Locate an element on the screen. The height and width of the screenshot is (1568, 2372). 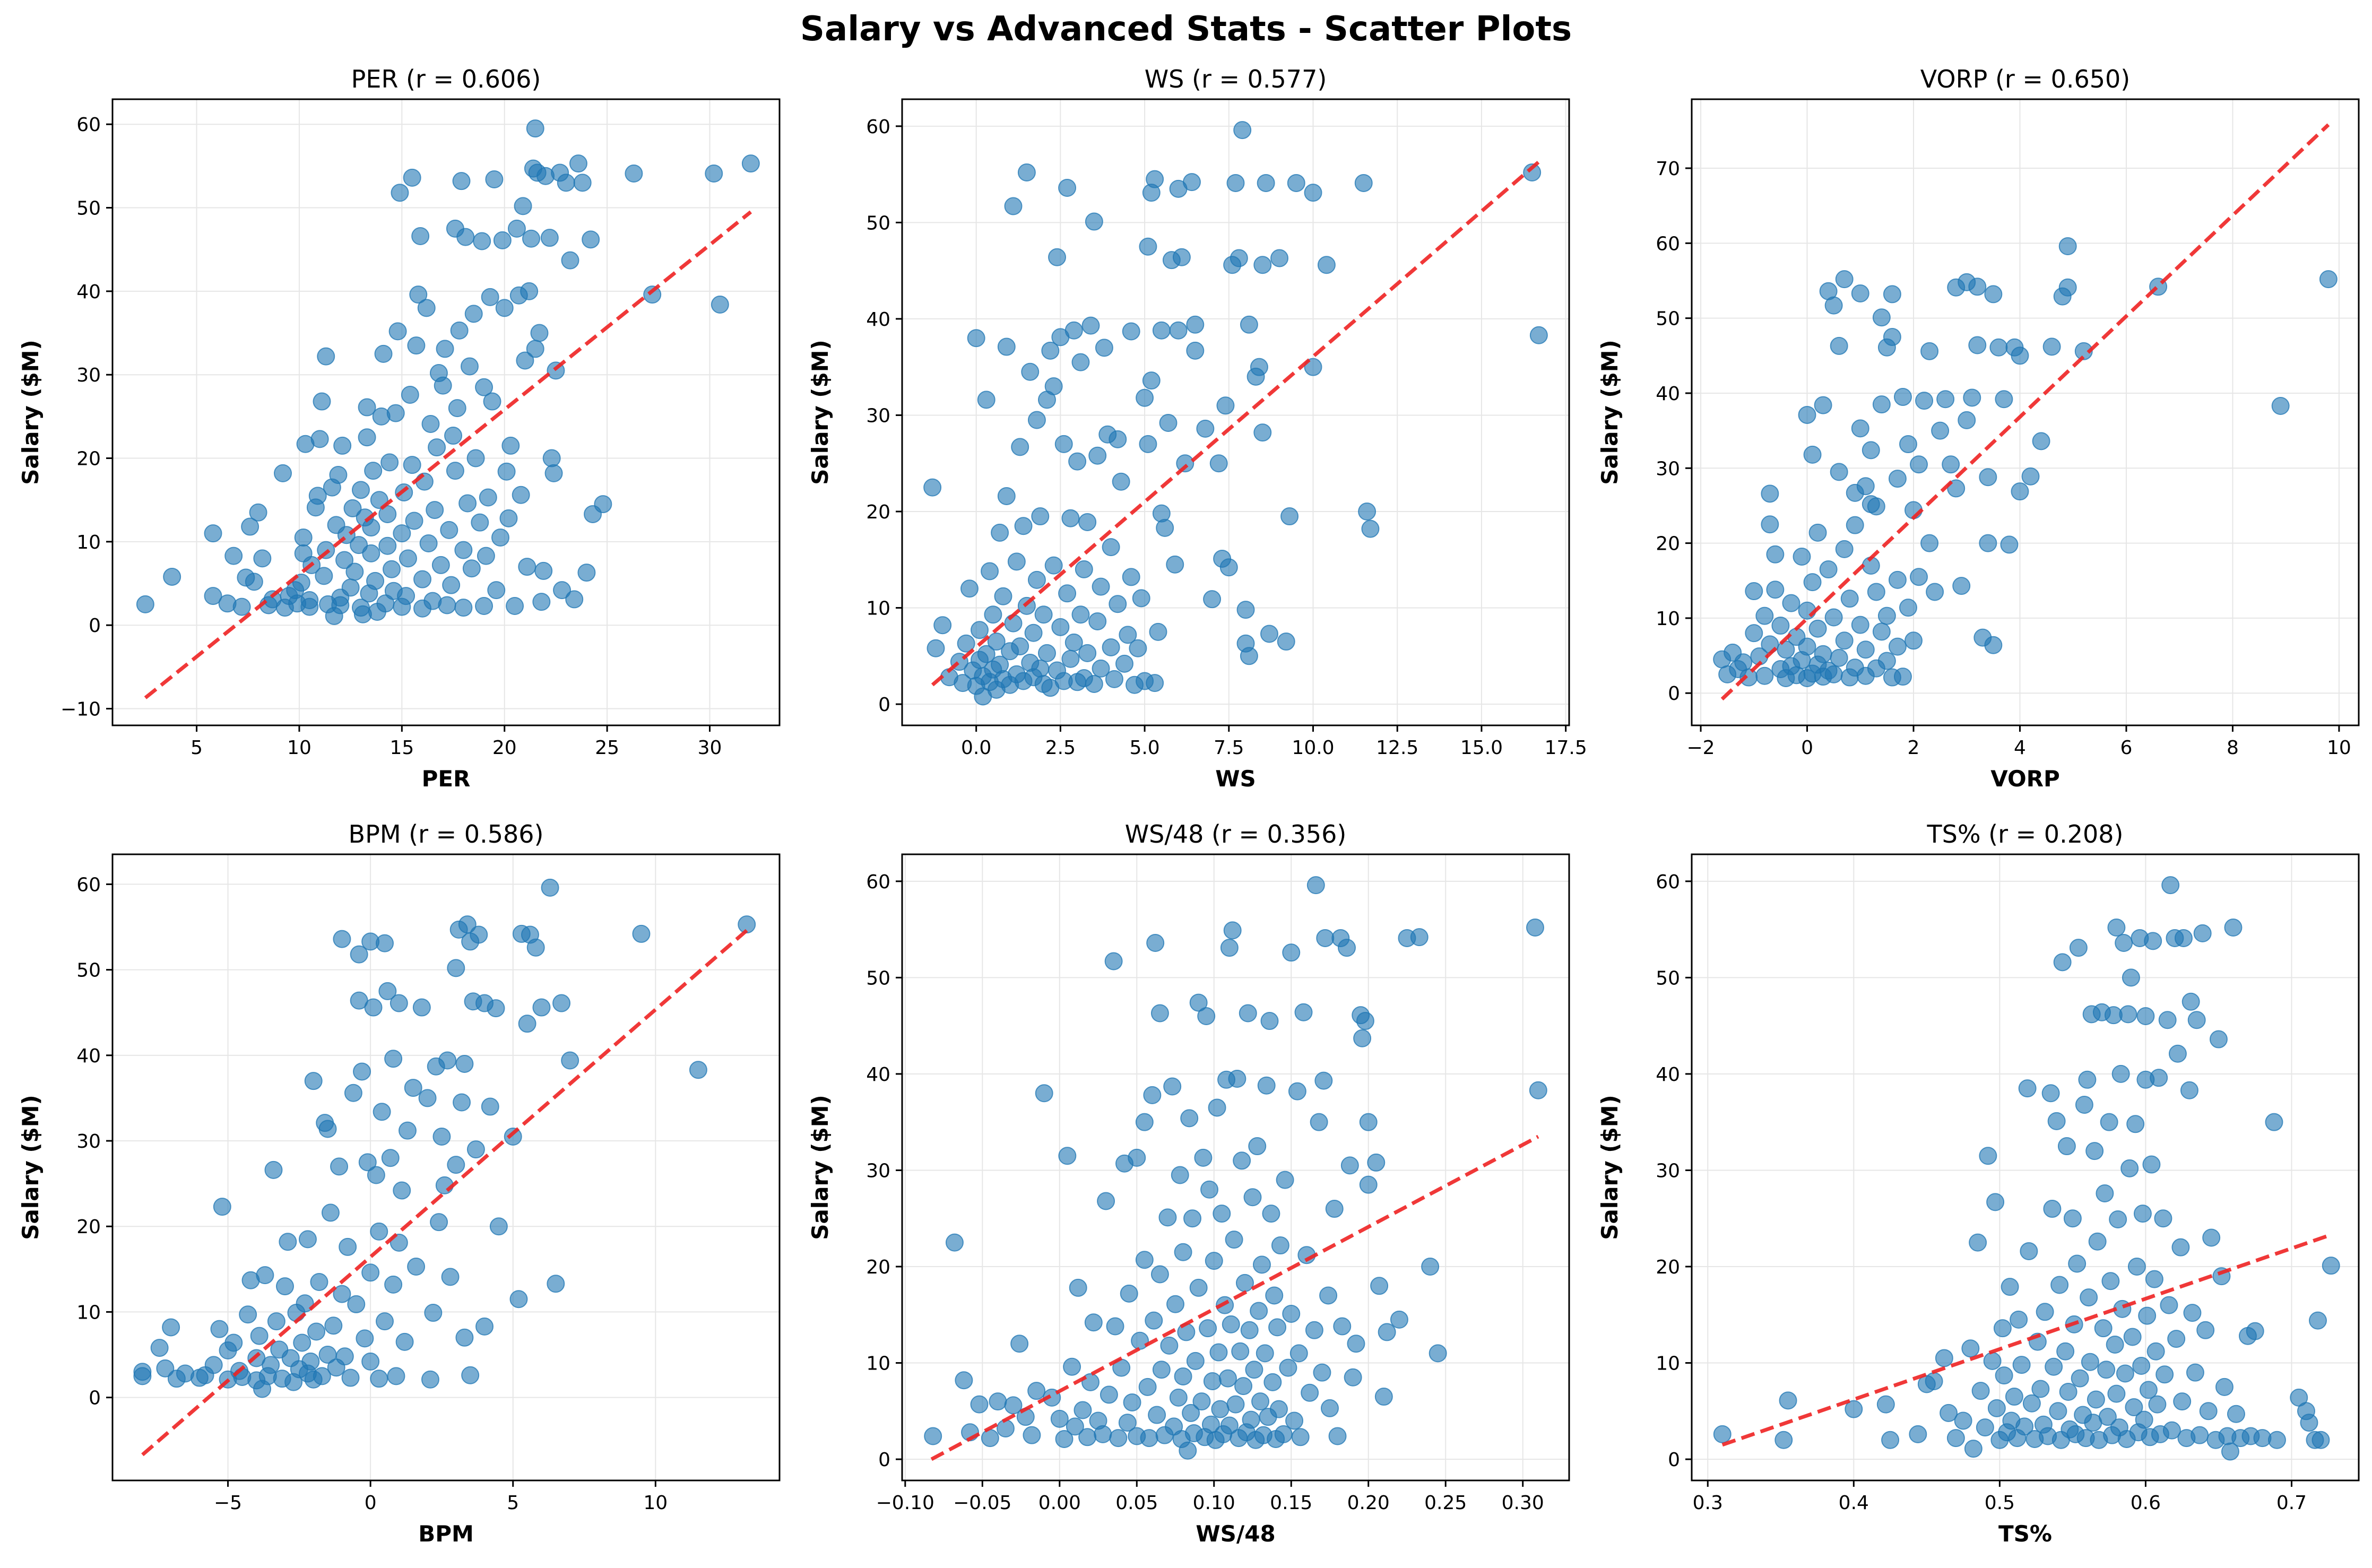
y-tick-label: 40 is located at coordinates (878, 320).